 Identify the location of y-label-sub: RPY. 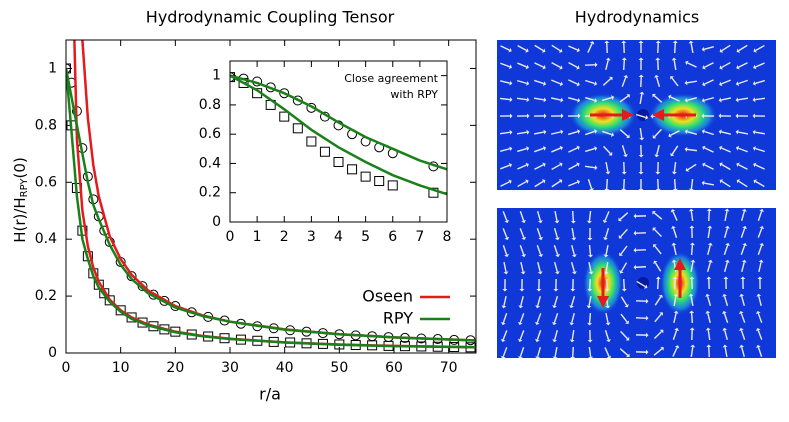
(24, 188).